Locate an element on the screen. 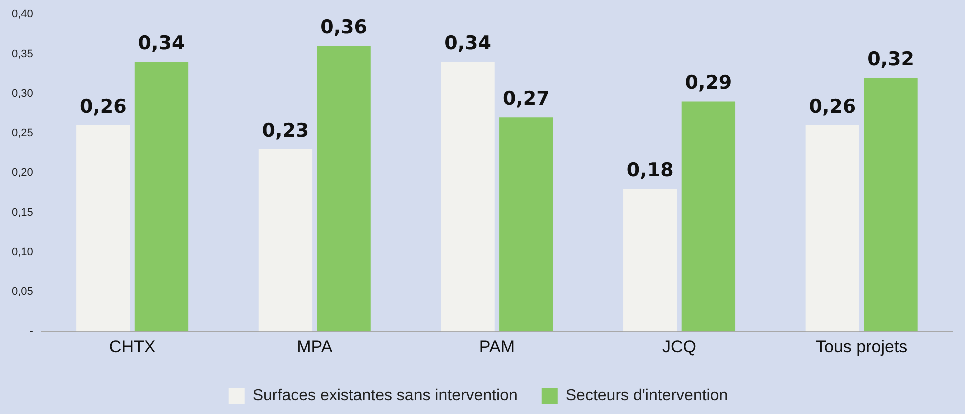 This screenshot has height=414, width=965. data-label: 0,23 is located at coordinates (286, 131).